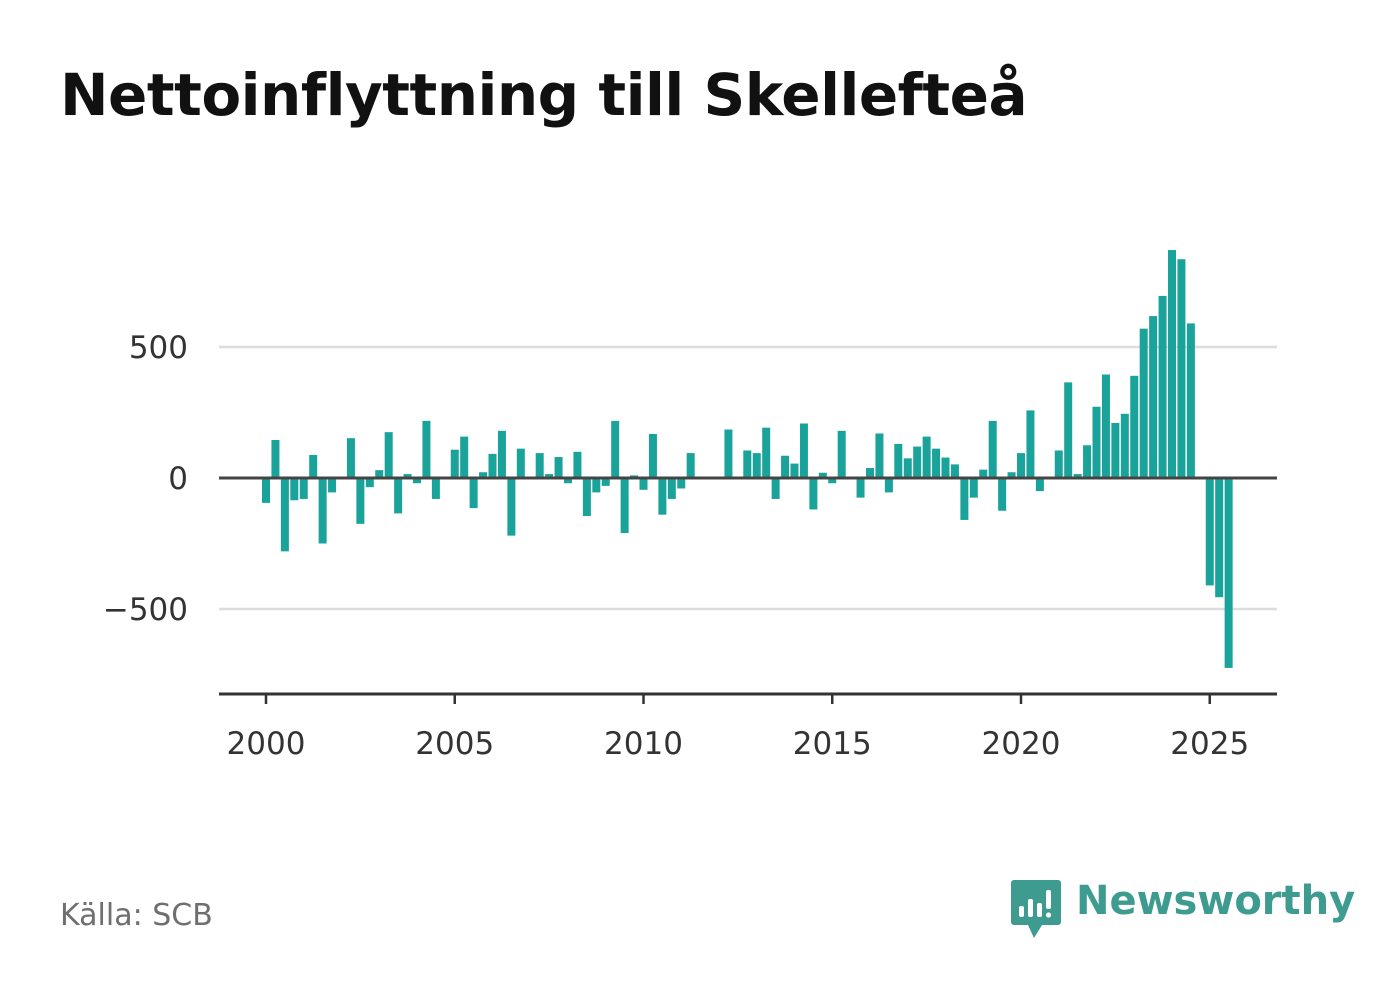  What do you see at coordinates (1209, 744) in the screenshot?
I see `x-tick-label: 2025` at bounding box center [1209, 744].